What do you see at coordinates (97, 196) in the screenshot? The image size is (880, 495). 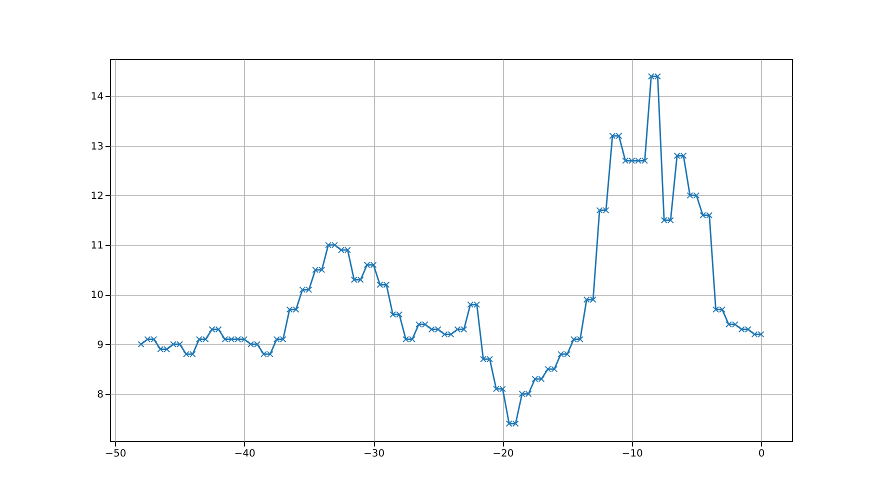 I see `y-tick-label: 12` at bounding box center [97, 196].